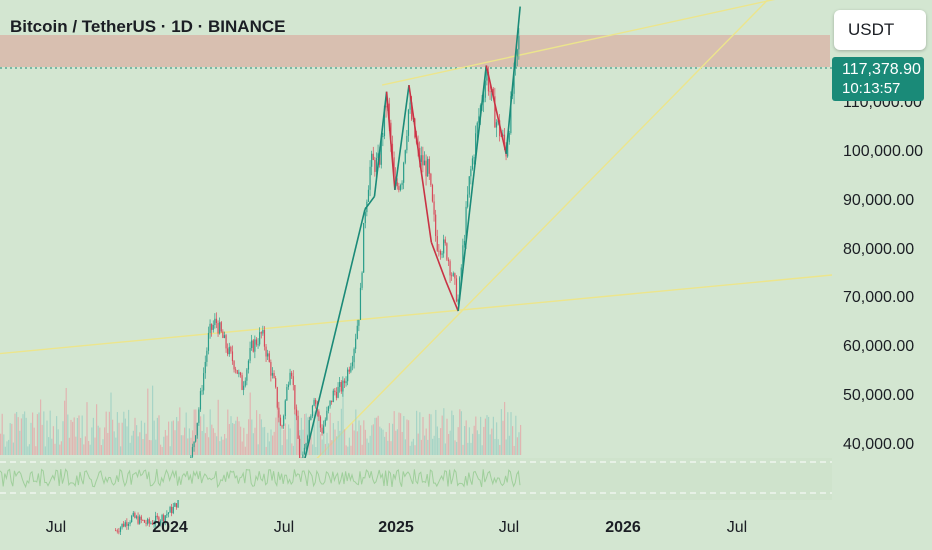  What do you see at coordinates (396, 527) in the screenshot?
I see `x-tick-label: 2025` at bounding box center [396, 527].